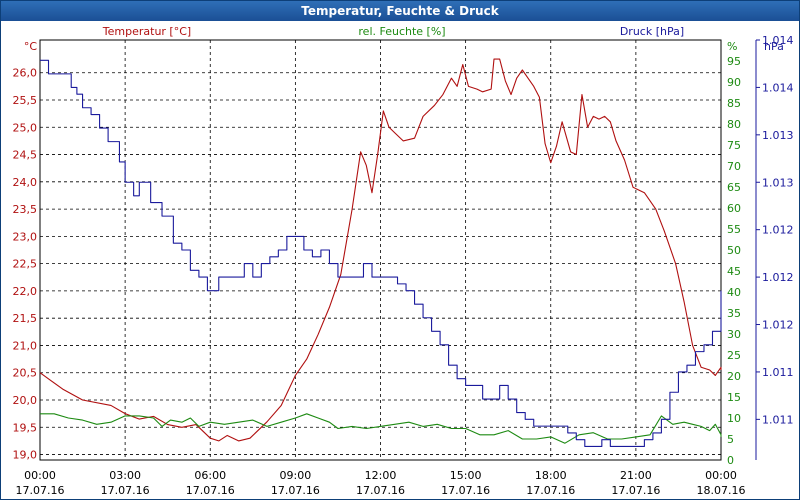 The image size is (800, 500). I want to click on chart-title: Temperatur, Feuchte & Druck, so click(400, 11).